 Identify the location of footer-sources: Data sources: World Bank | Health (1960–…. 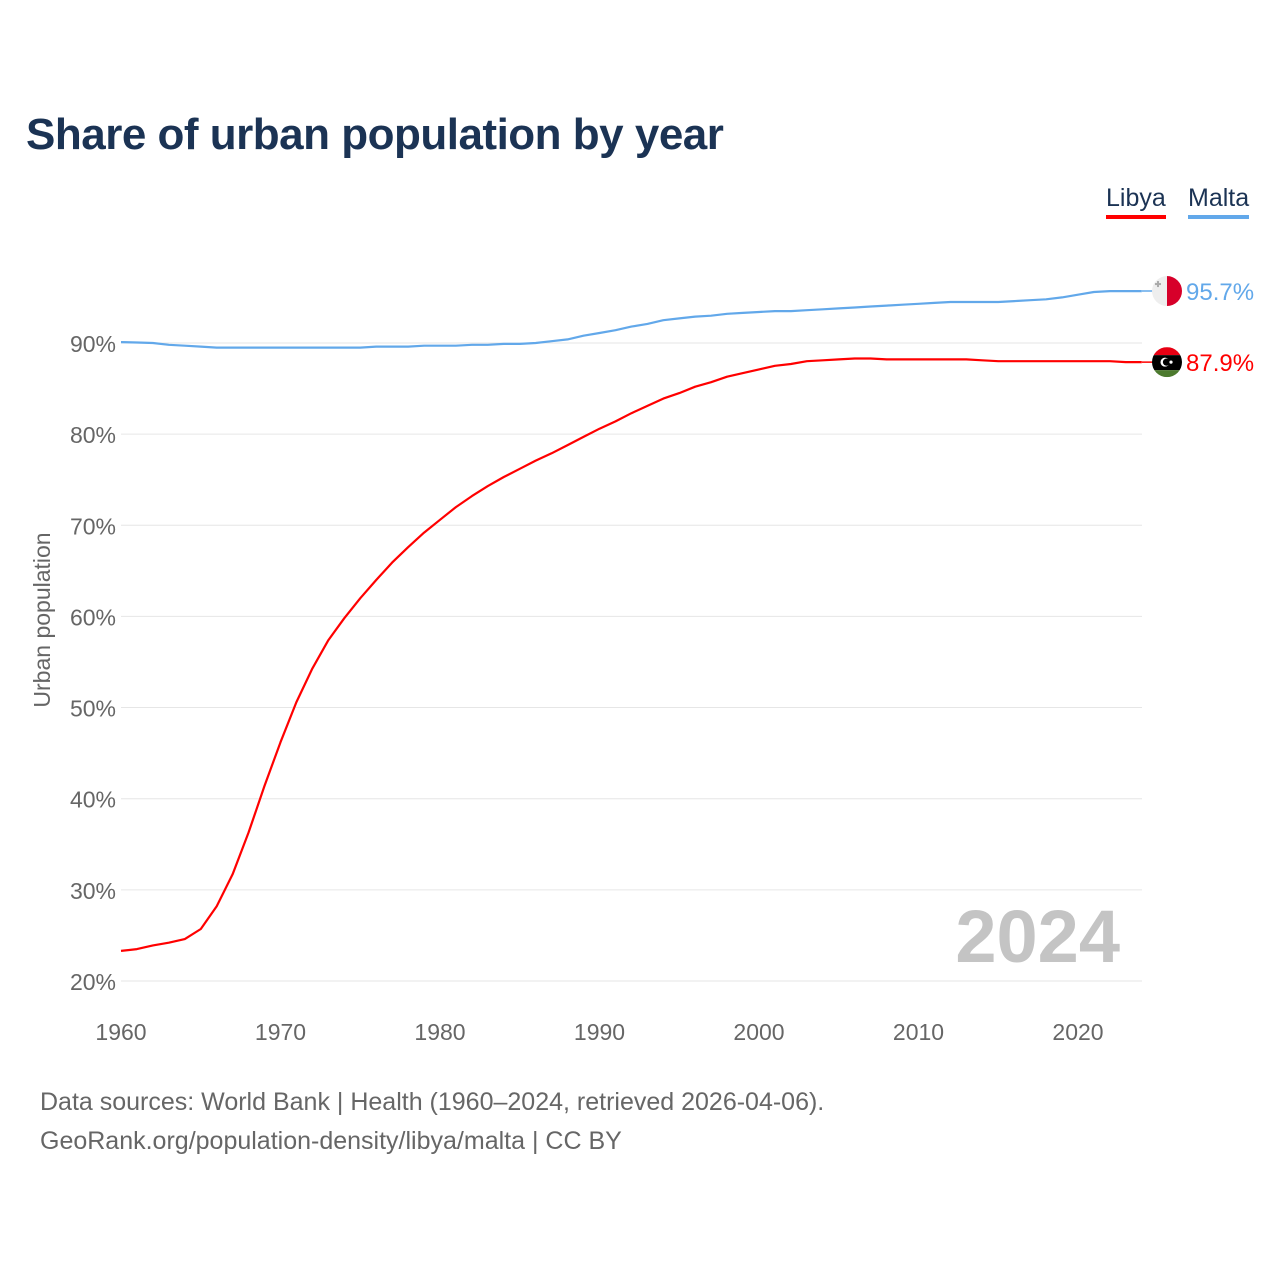
(432, 1102).